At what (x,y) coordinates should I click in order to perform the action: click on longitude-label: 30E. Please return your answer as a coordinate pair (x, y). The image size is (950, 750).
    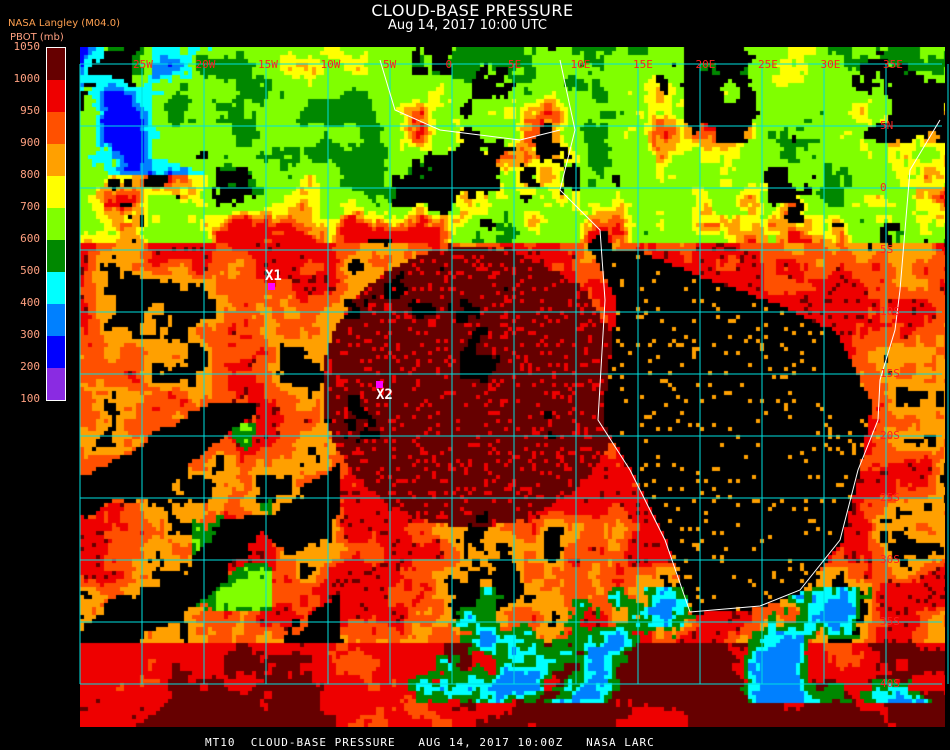
    Looking at the image, I should click on (830, 64).